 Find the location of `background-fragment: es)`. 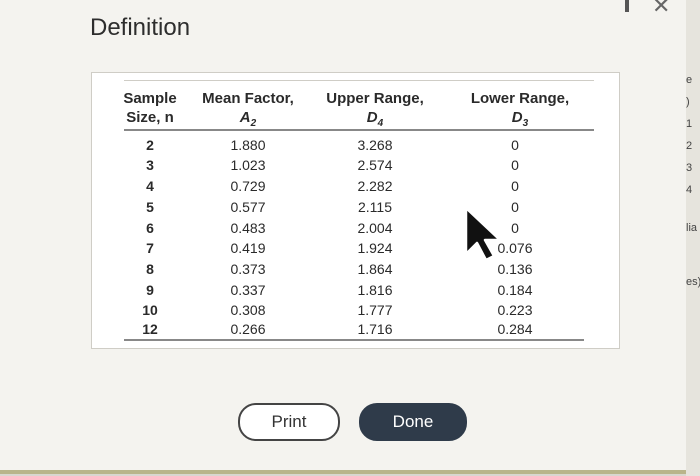

background-fragment: es) is located at coordinates (693, 282).